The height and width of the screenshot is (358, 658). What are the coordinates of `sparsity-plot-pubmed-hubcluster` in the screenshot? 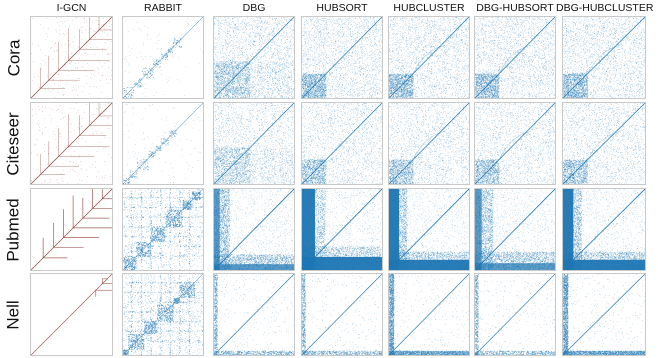 It's located at (429, 229).